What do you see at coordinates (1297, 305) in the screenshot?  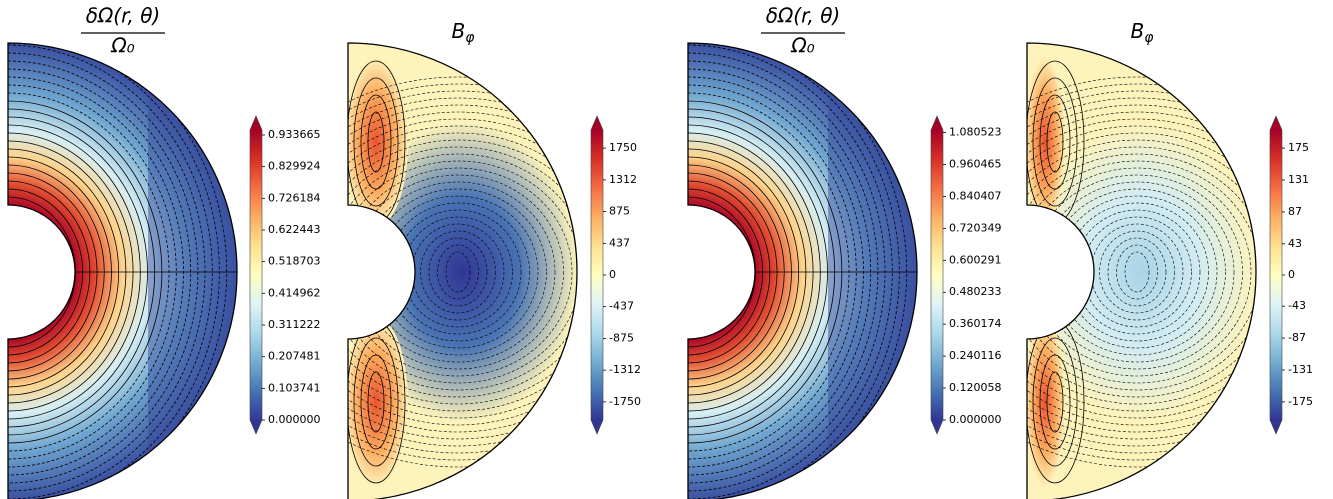 I see `colorbar-tick-label: -43` at bounding box center [1297, 305].